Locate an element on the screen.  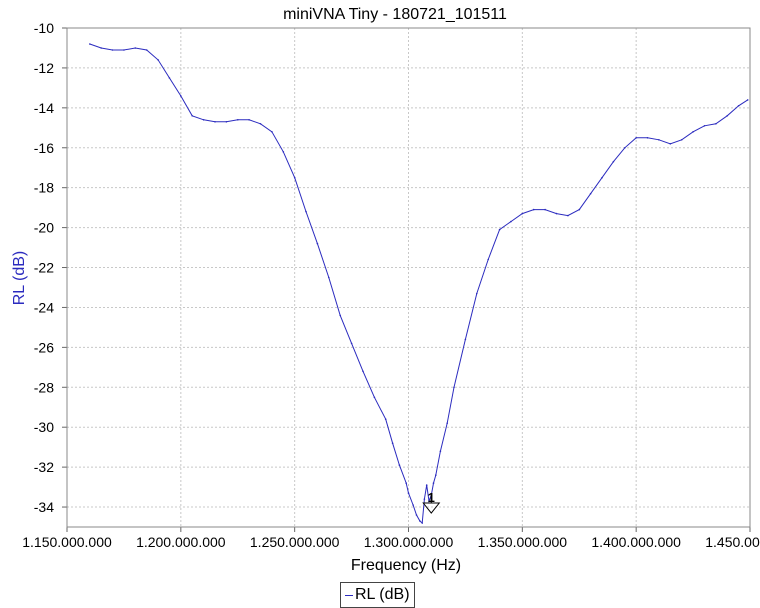
x-tick-label: 1.250.000.000 is located at coordinates (295, 542).